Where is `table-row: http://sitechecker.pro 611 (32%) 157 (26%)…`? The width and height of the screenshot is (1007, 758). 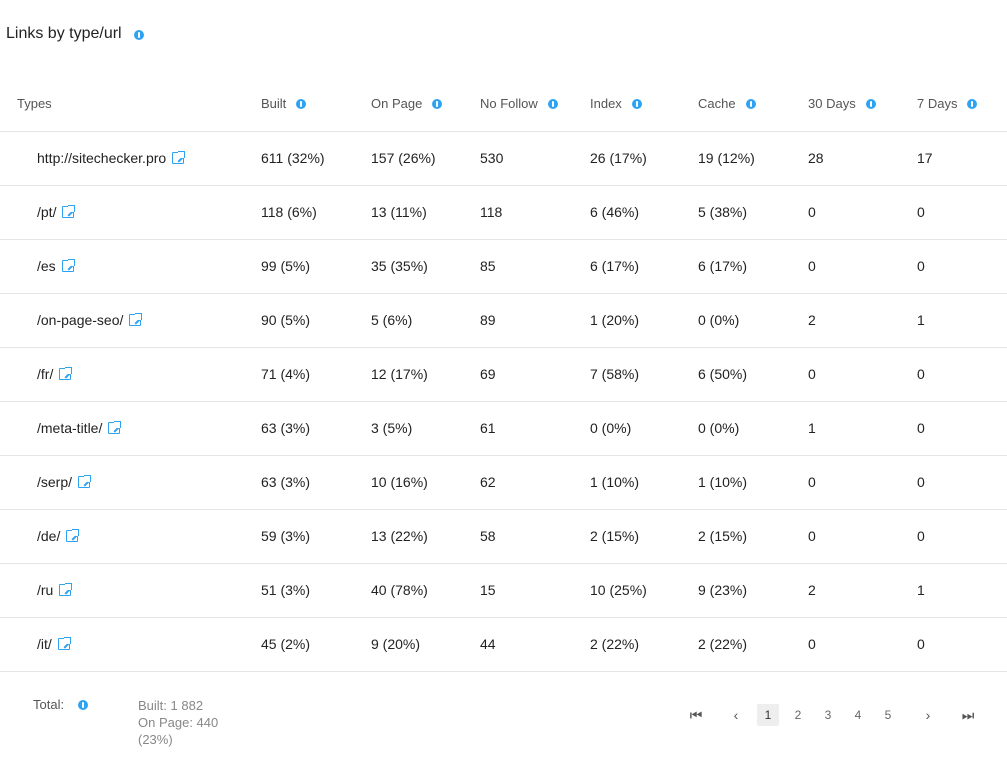 table-row: http://sitechecker.pro 611 (32%) 157 (26%)… is located at coordinates (503, 158).